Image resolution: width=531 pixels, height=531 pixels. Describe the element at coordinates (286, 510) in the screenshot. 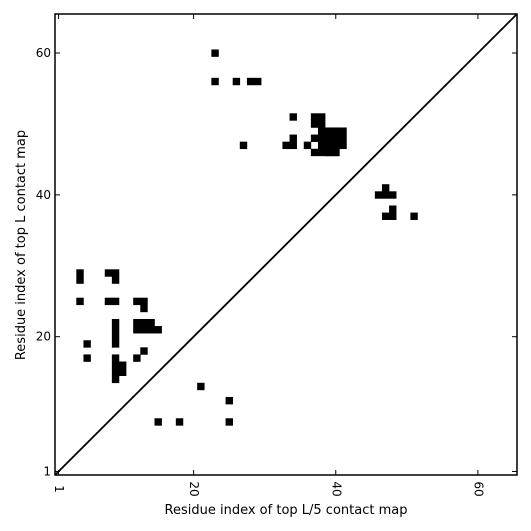

I see `x-axis-label: Residue index of top L/5 contact map` at that location.